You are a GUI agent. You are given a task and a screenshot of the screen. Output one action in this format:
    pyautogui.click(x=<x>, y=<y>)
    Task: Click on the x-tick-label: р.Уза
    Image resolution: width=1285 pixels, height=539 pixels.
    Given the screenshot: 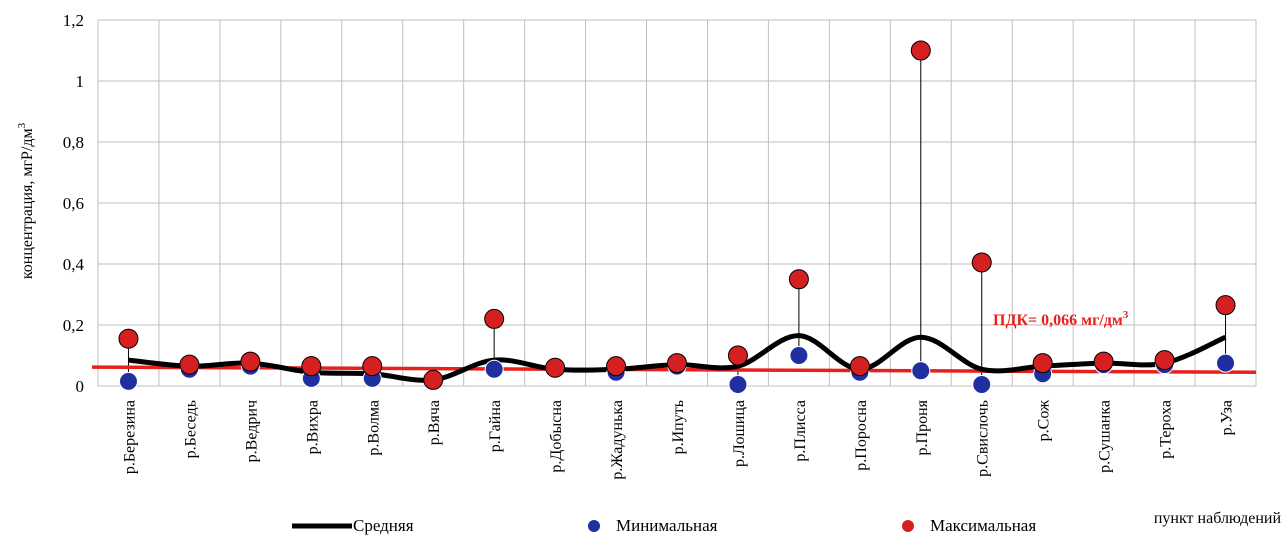 What is the action you would take?
    pyautogui.click(x=1227, y=417)
    